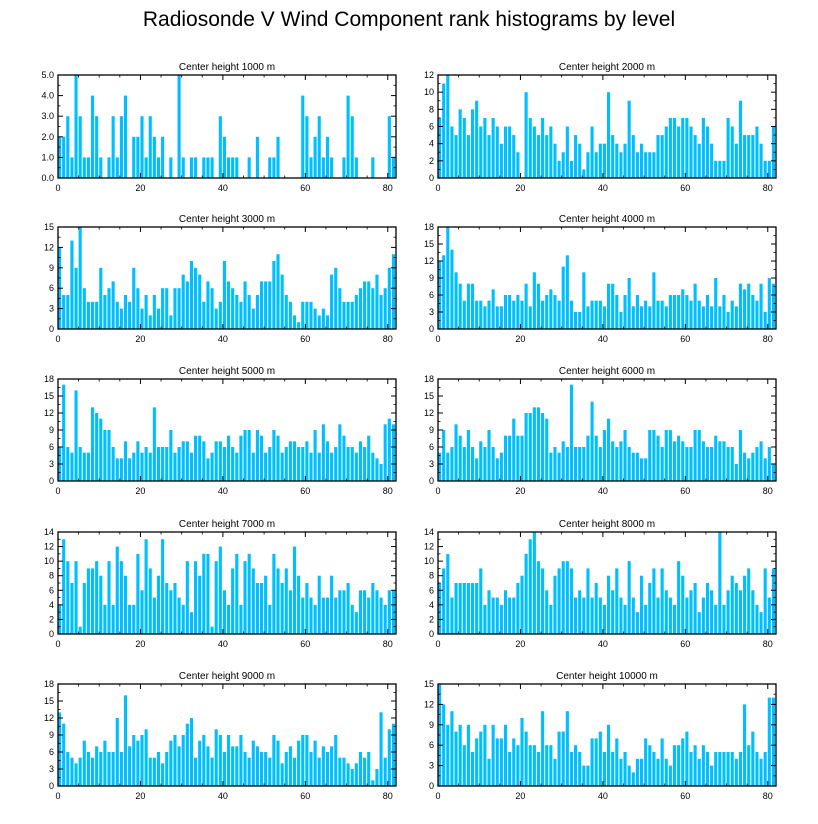  What do you see at coordinates (51, 752) in the screenshot?
I see `y-tick-label: 6` at bounding box center [51, 752].